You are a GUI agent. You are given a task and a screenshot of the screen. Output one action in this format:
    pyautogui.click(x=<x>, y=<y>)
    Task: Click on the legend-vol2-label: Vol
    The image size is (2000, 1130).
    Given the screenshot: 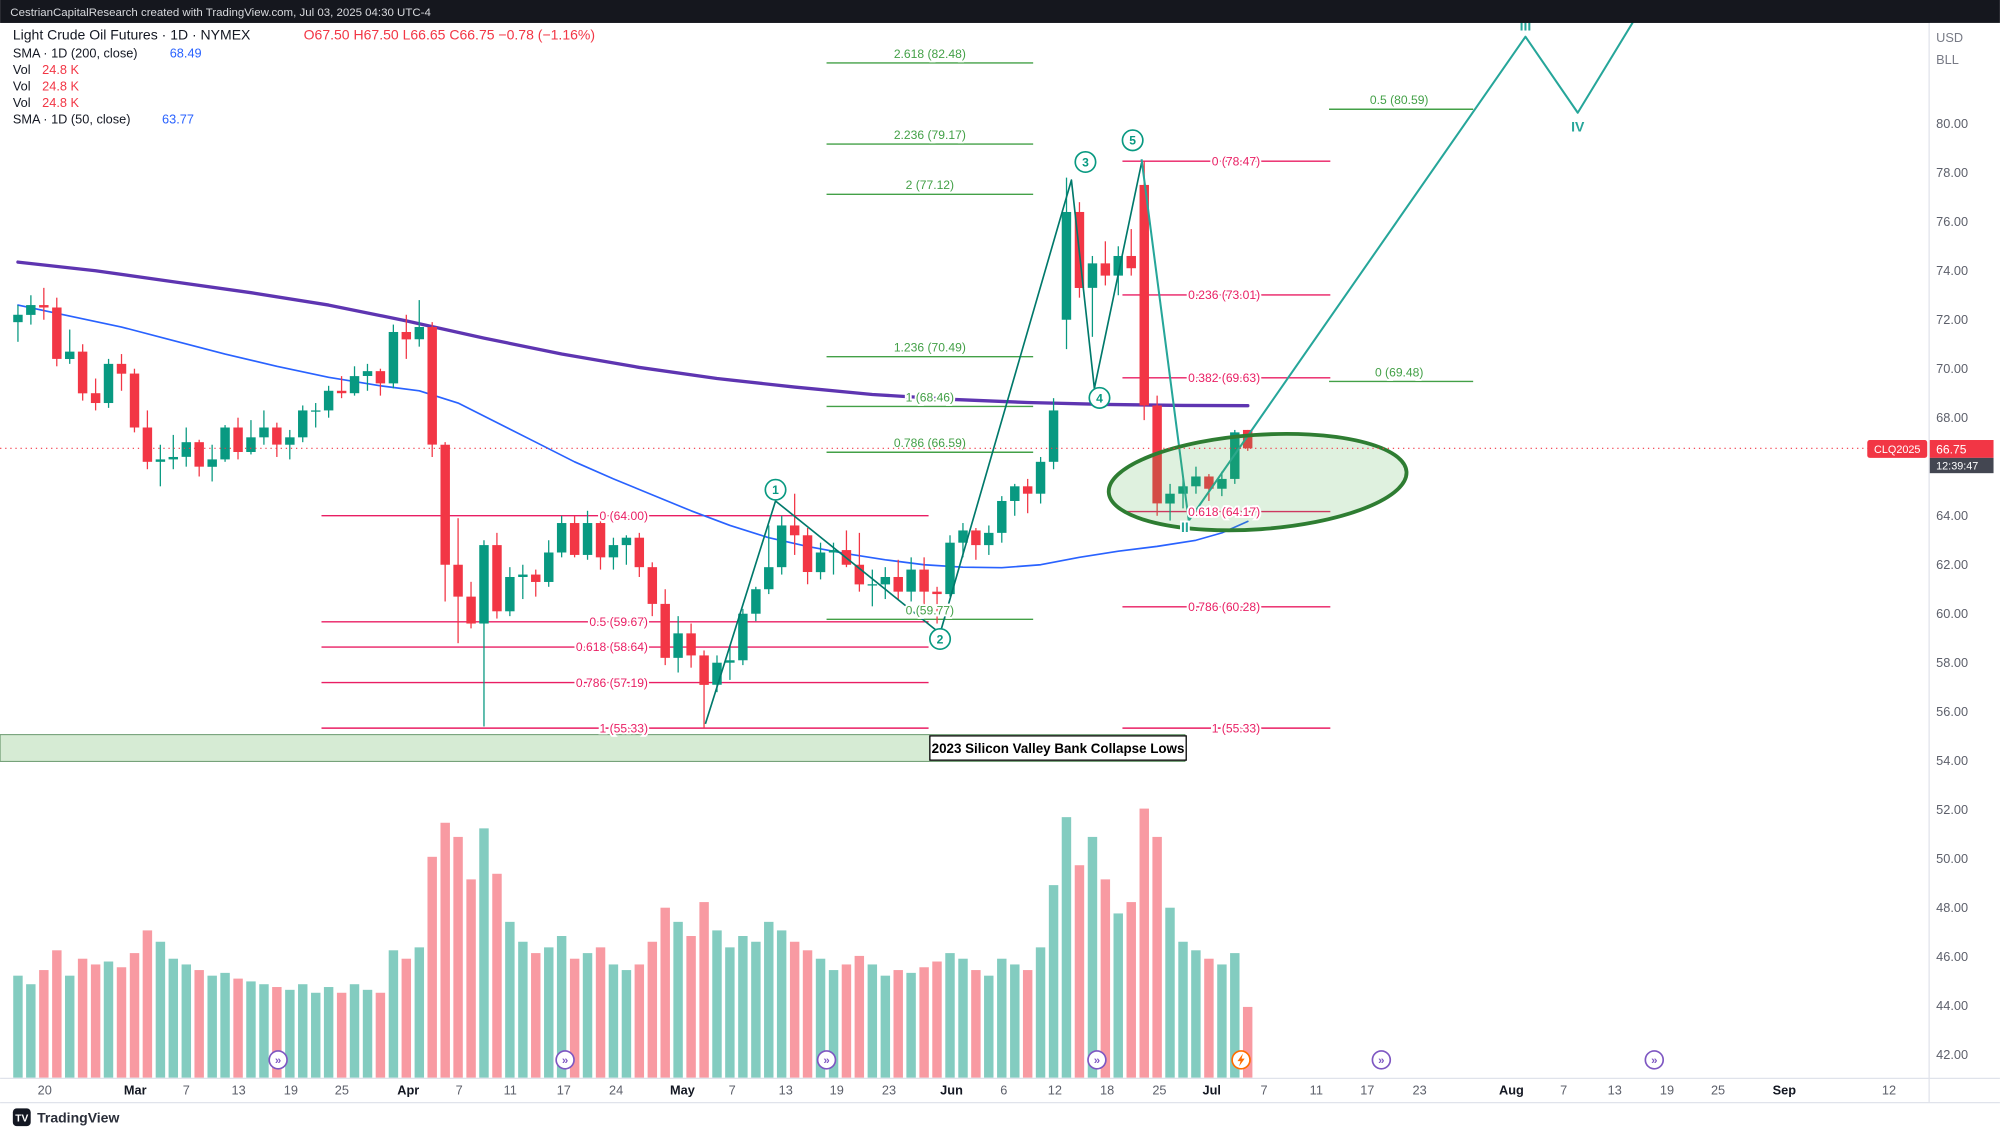 What is the action you would take?
    pyautogui.click(x=22, y=86)
    